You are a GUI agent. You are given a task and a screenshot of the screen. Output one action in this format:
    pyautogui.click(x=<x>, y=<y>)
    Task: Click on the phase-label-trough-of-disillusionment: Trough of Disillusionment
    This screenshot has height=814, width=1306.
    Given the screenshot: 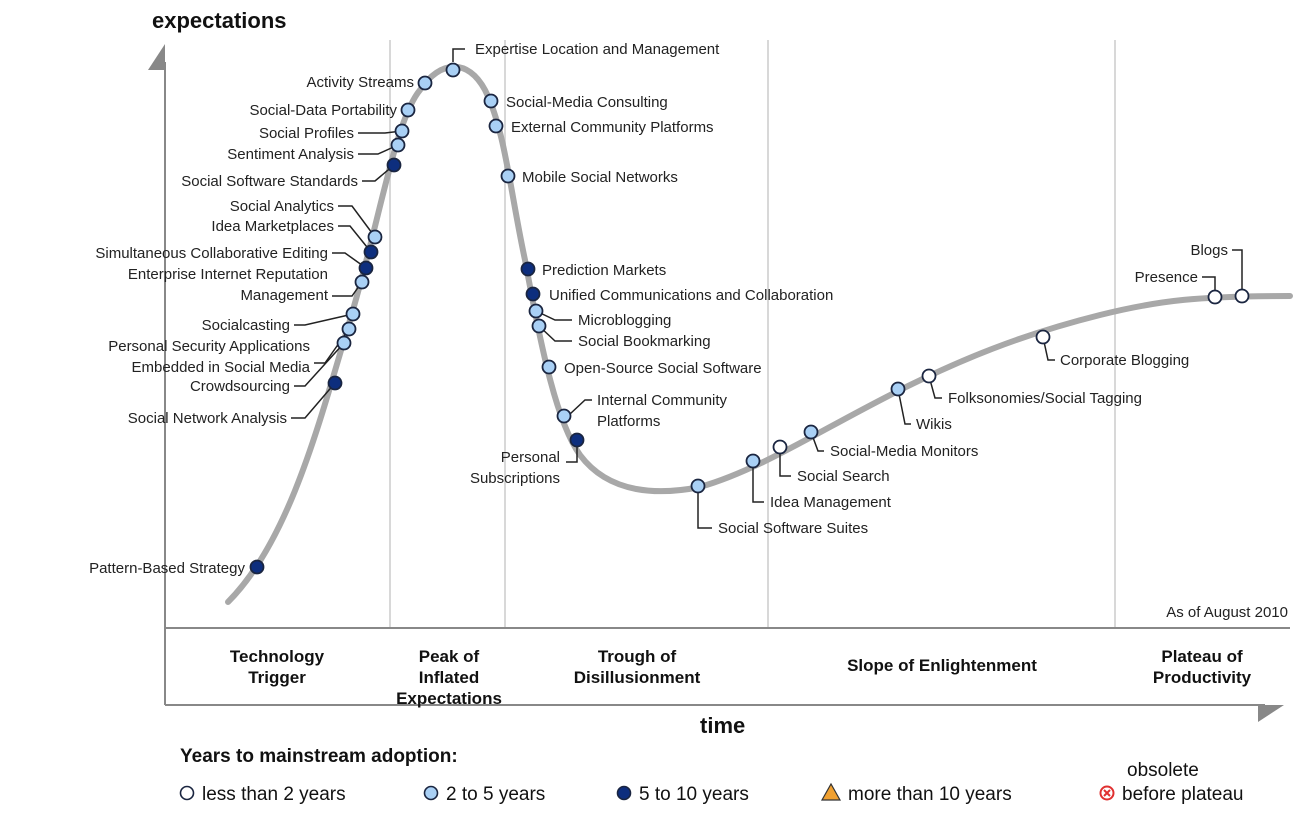 What is the action you would take?
    pyautogui.click(x=637, y=667)
    